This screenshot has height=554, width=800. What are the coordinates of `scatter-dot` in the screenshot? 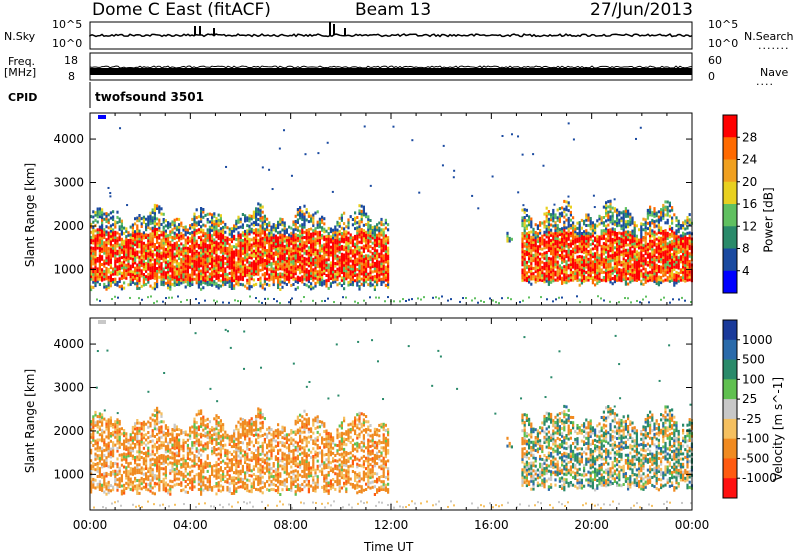 It's located at (226, 166).